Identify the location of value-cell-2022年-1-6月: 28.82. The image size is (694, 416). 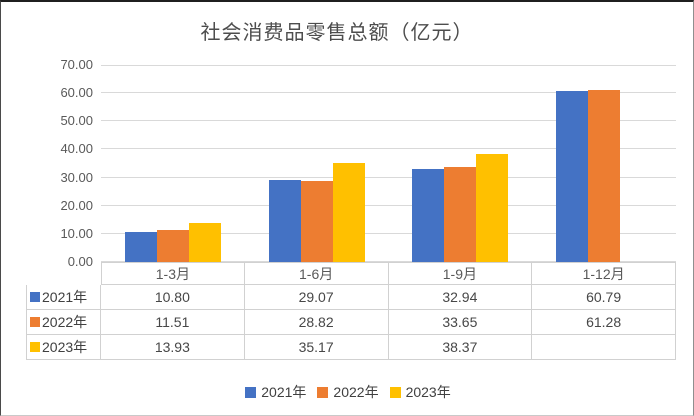
(316, 322).